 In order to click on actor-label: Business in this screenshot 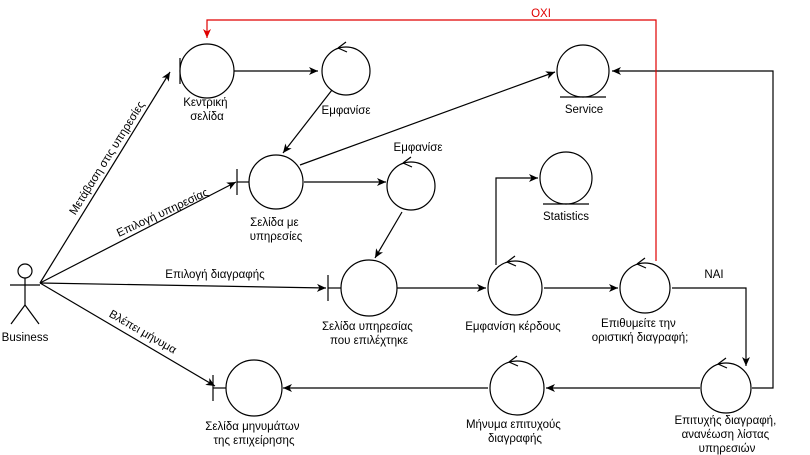, I will do `click(25, 338)`.